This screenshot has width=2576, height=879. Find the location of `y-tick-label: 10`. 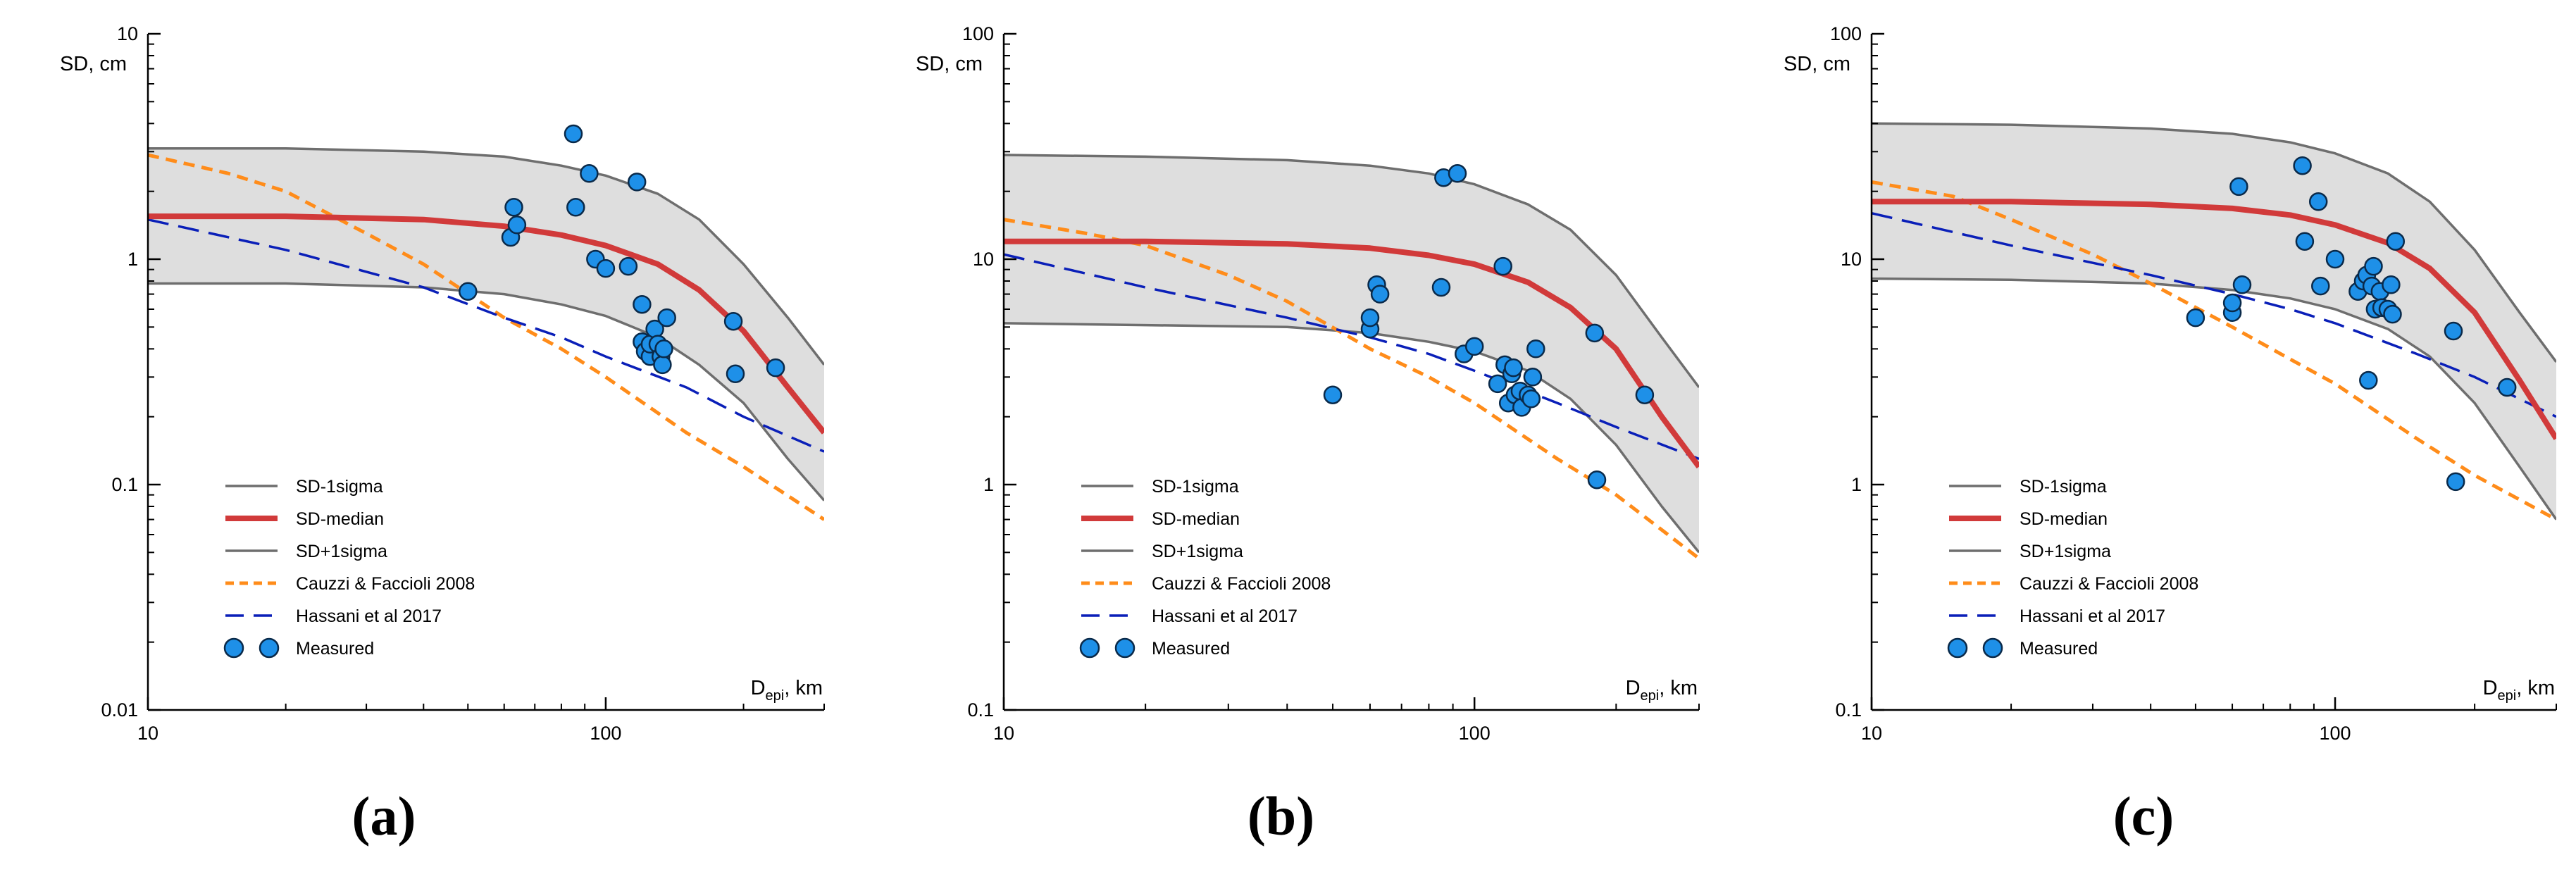

y-tick-label: 10 is located at coordinates (983, 260).